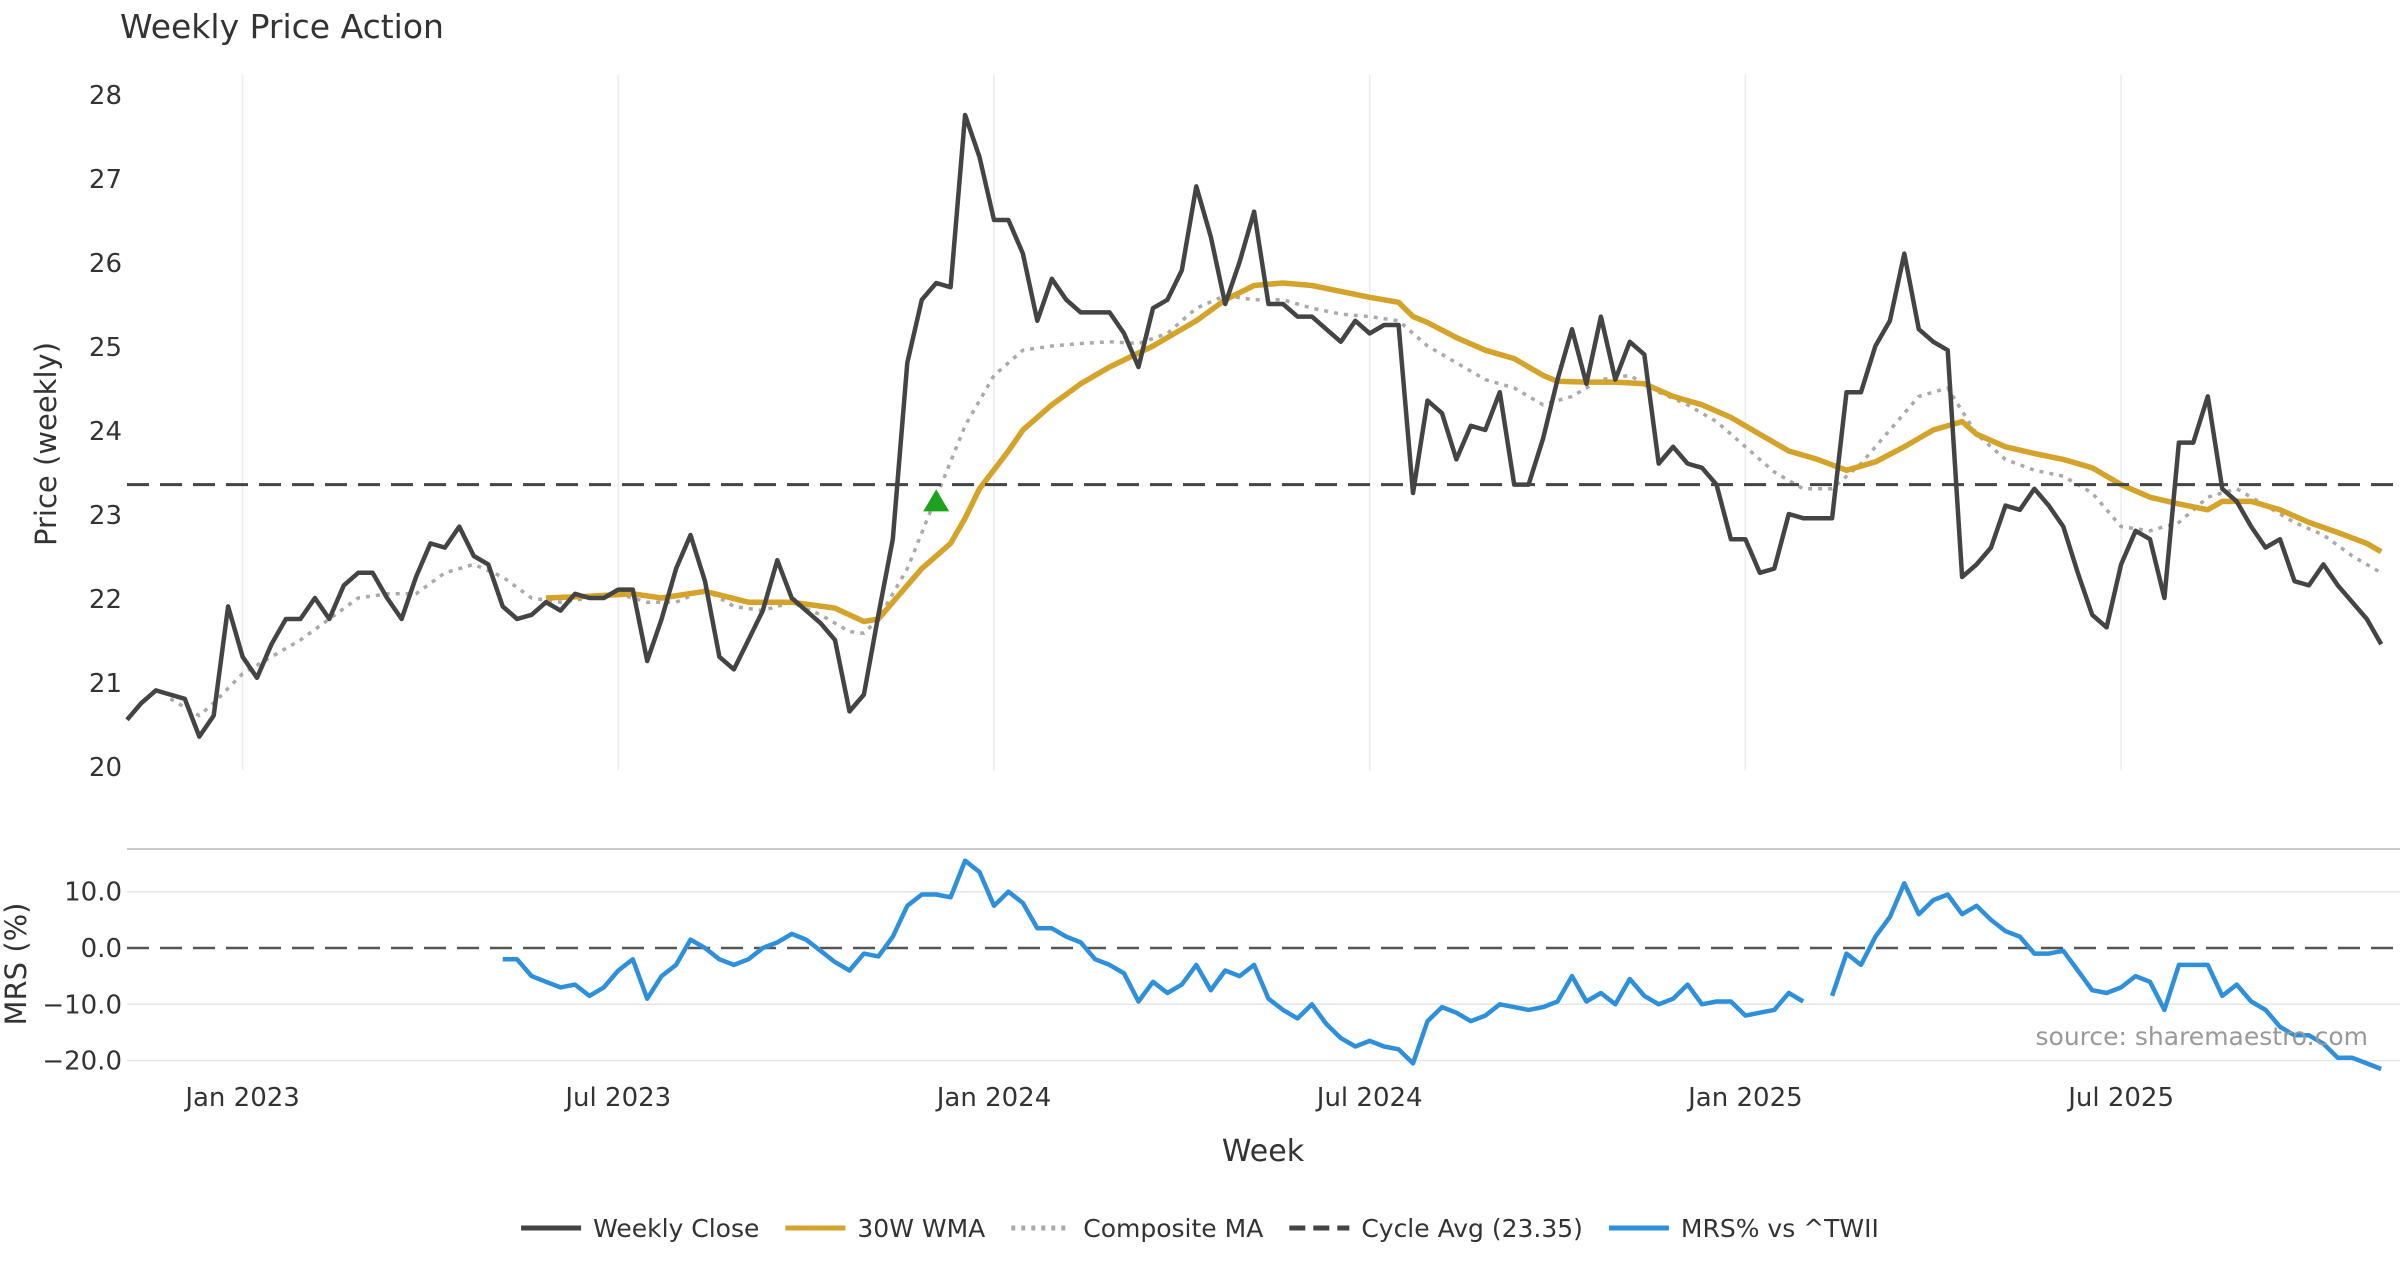 This screenshot has width=2400, height=1264. I want to click on price-y-tick: 26, so click(105, 264).